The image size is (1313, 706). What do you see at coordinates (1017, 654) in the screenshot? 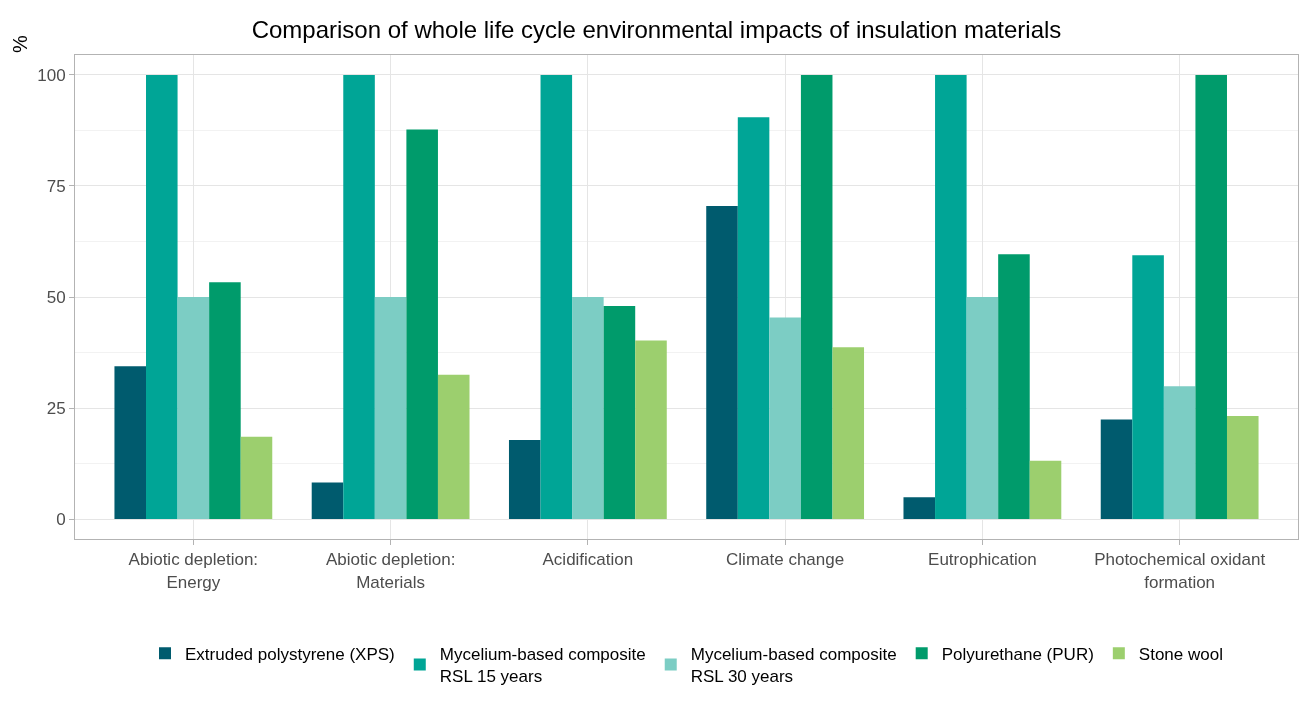
I see `legend-label: Polyurethane (PUR)` at bounding box center [1017, 654].